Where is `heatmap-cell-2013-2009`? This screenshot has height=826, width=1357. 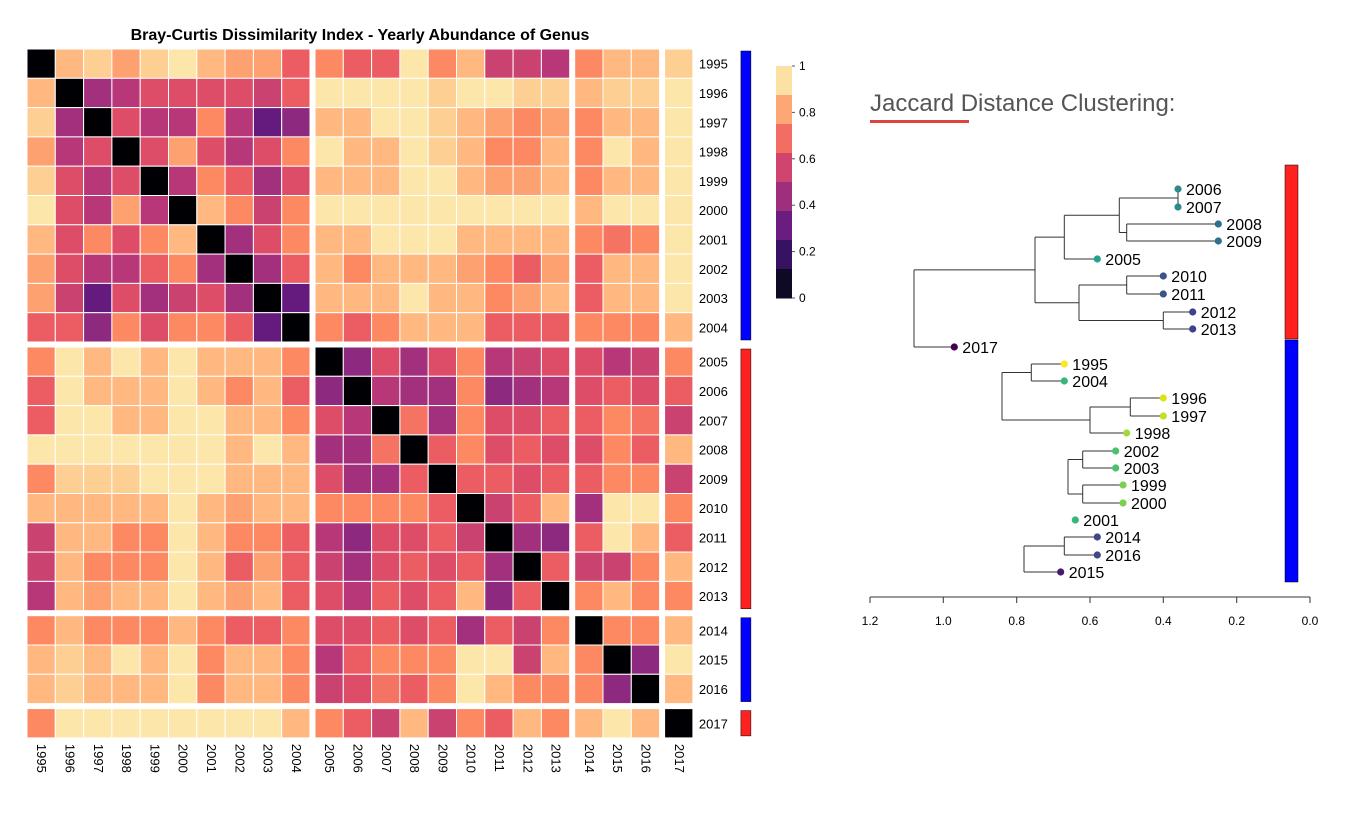 heatmap-cell-2013-2009 is located at coordinates (442, 596).